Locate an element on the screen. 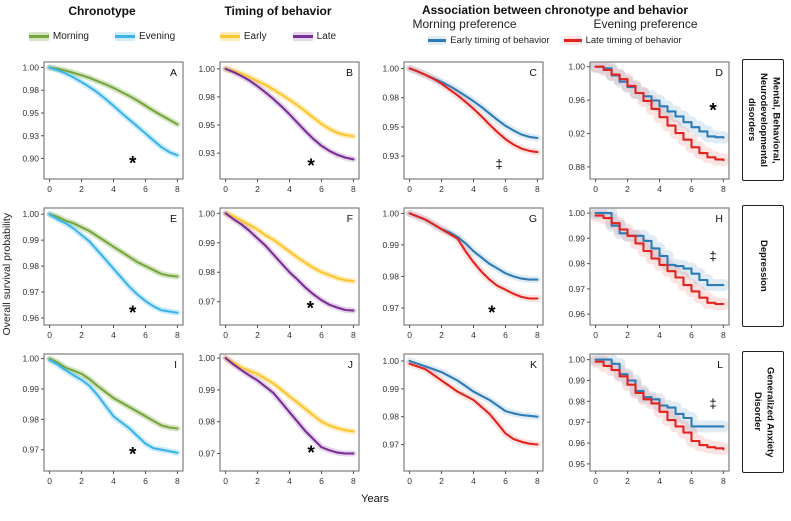  legend-timing: Early Late is located at coordinates (278, 36).